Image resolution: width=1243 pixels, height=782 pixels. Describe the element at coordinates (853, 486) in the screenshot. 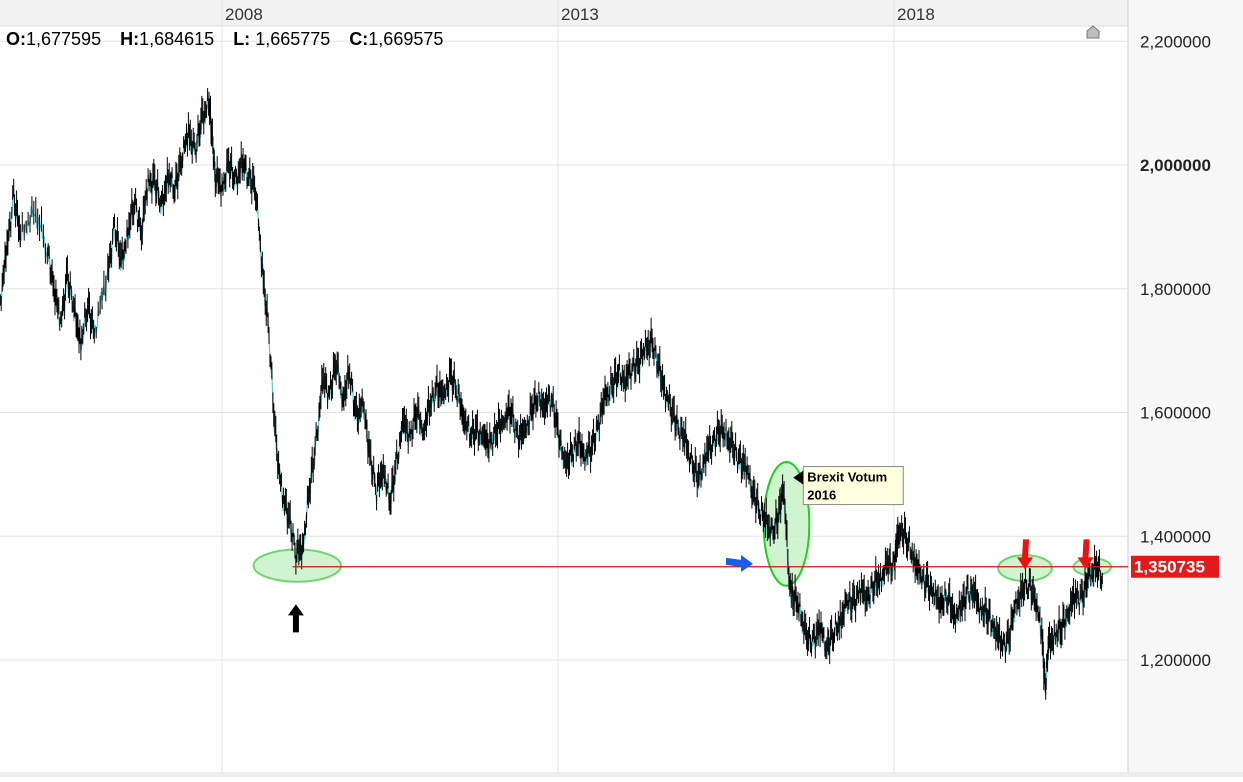

I see `callout-box` at that location.